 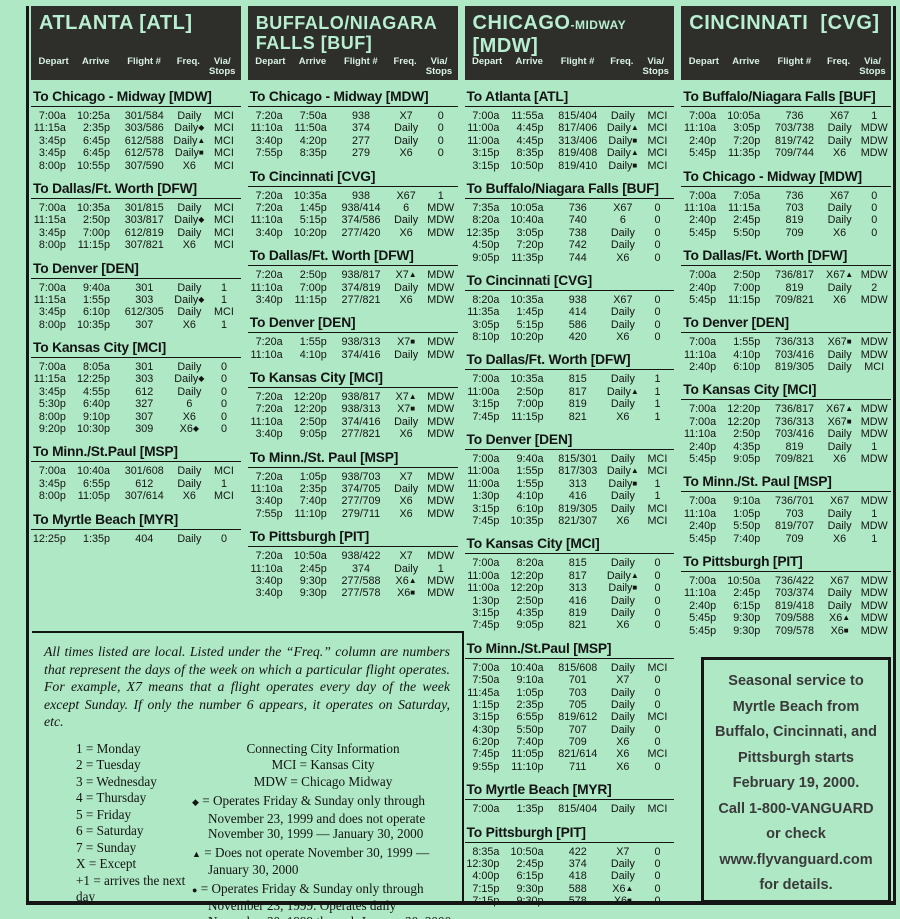 I want to click on flight-number-cell: 374/819, so click(x=361, y=287).